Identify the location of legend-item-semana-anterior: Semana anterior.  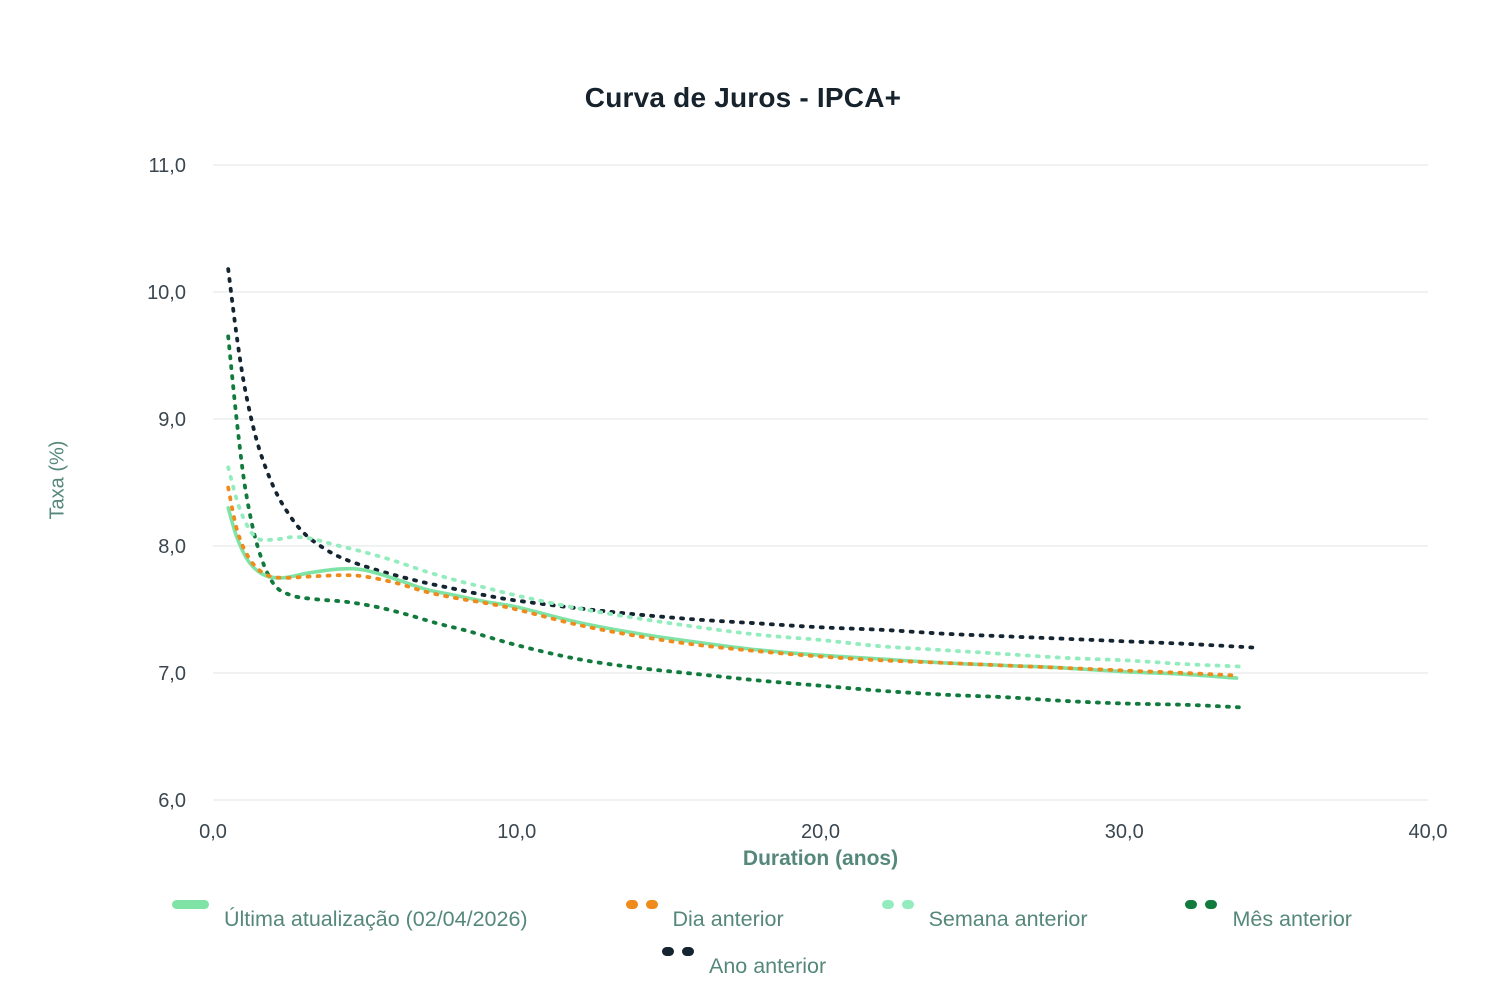
(984, 913).